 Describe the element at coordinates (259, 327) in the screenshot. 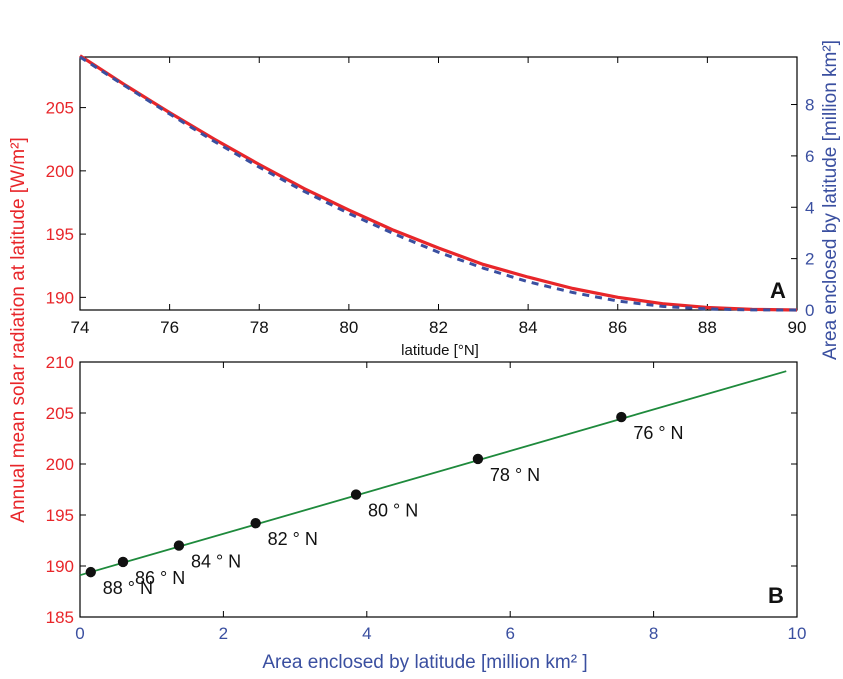

I see `panel-a-xtick-label: 78` at that location.